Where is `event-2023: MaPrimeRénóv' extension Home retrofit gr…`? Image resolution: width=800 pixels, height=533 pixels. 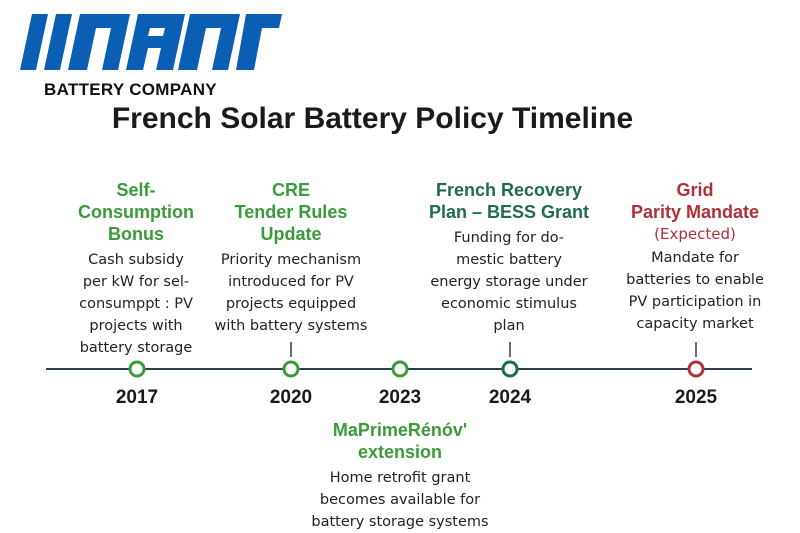 event-2023: MaPrimeRénóv' extension Home retrofit gr… is located at coordinates (400, 476).